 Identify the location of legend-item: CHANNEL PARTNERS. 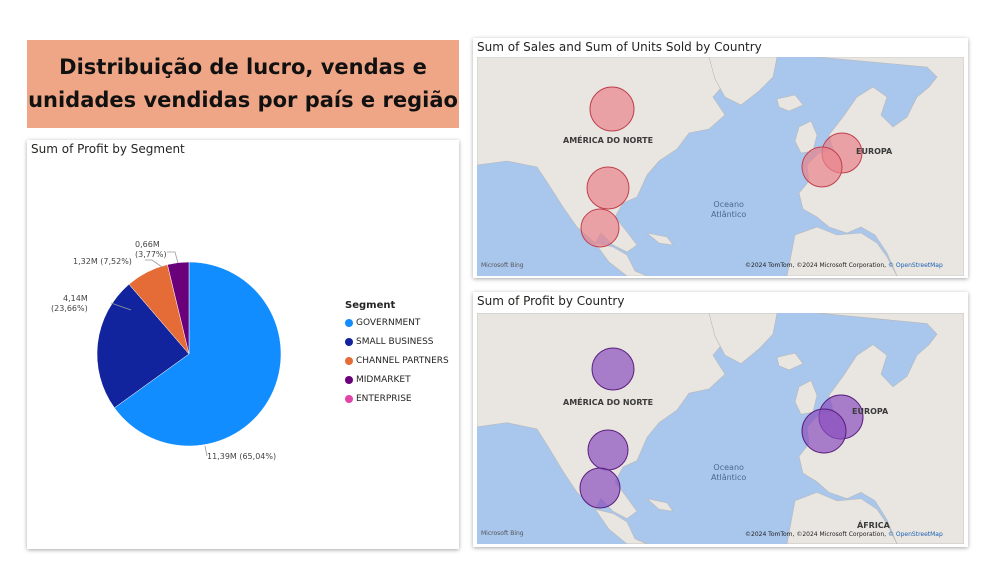
(397, 361).